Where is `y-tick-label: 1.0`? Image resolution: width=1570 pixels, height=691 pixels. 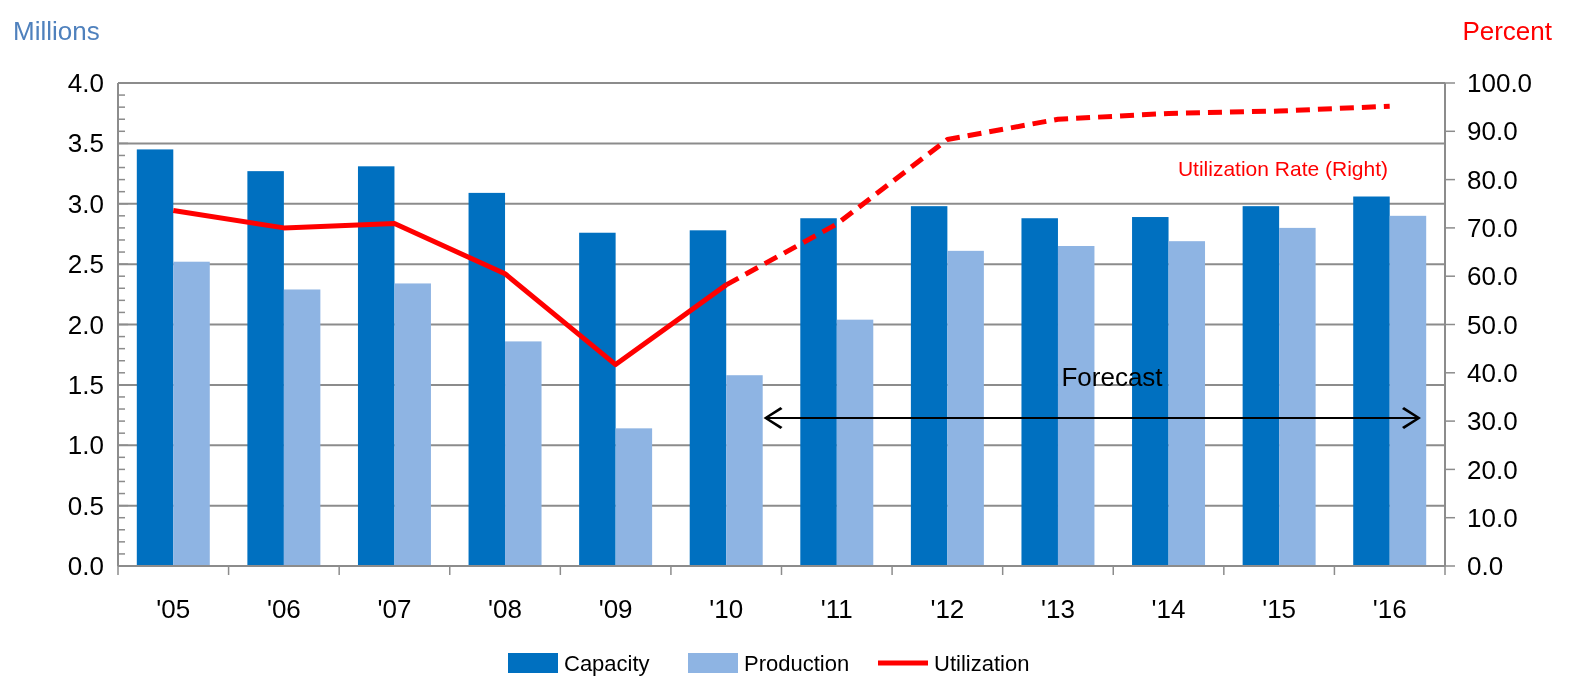 y-tick-label: 1.0 is located at coordinates (85, 445).